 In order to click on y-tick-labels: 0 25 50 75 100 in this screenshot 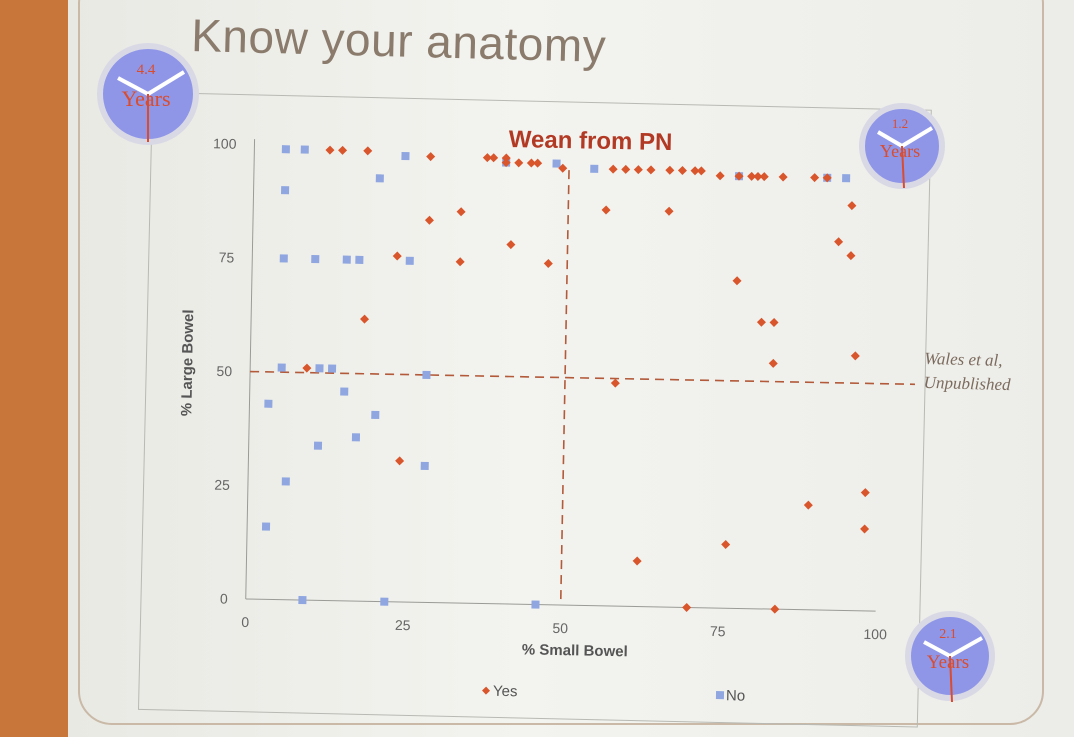, I will do `click(225, 371)`.